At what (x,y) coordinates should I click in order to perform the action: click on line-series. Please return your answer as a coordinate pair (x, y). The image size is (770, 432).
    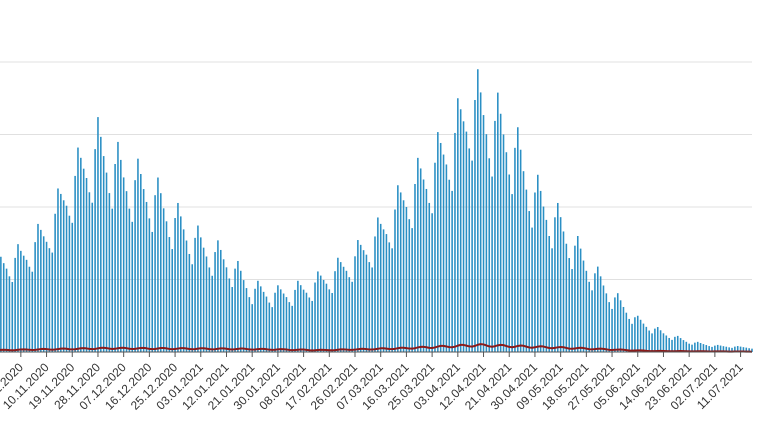
    Looking at the image, I should click on (376, 348).